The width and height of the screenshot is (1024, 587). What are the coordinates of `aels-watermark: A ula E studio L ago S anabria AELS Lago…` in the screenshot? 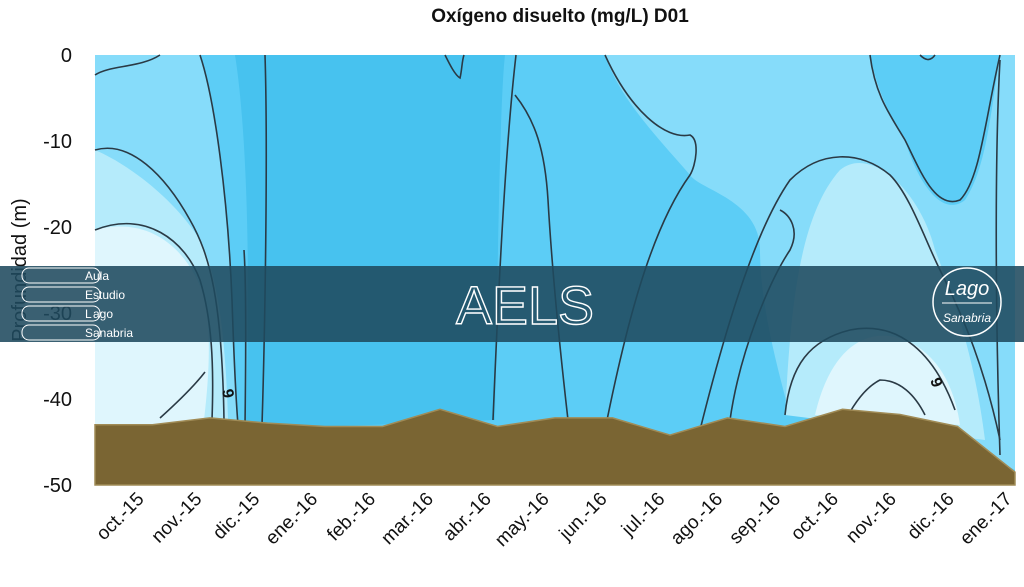 It's located at (512, 304).